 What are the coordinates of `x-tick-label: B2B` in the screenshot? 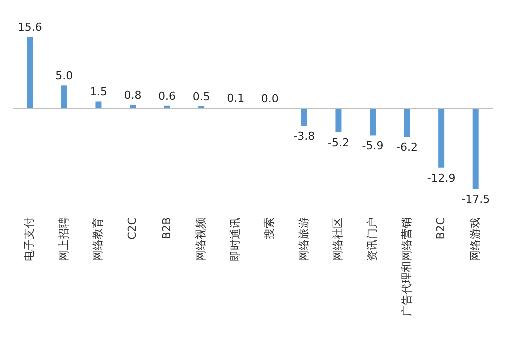 It's located at (167, 229).